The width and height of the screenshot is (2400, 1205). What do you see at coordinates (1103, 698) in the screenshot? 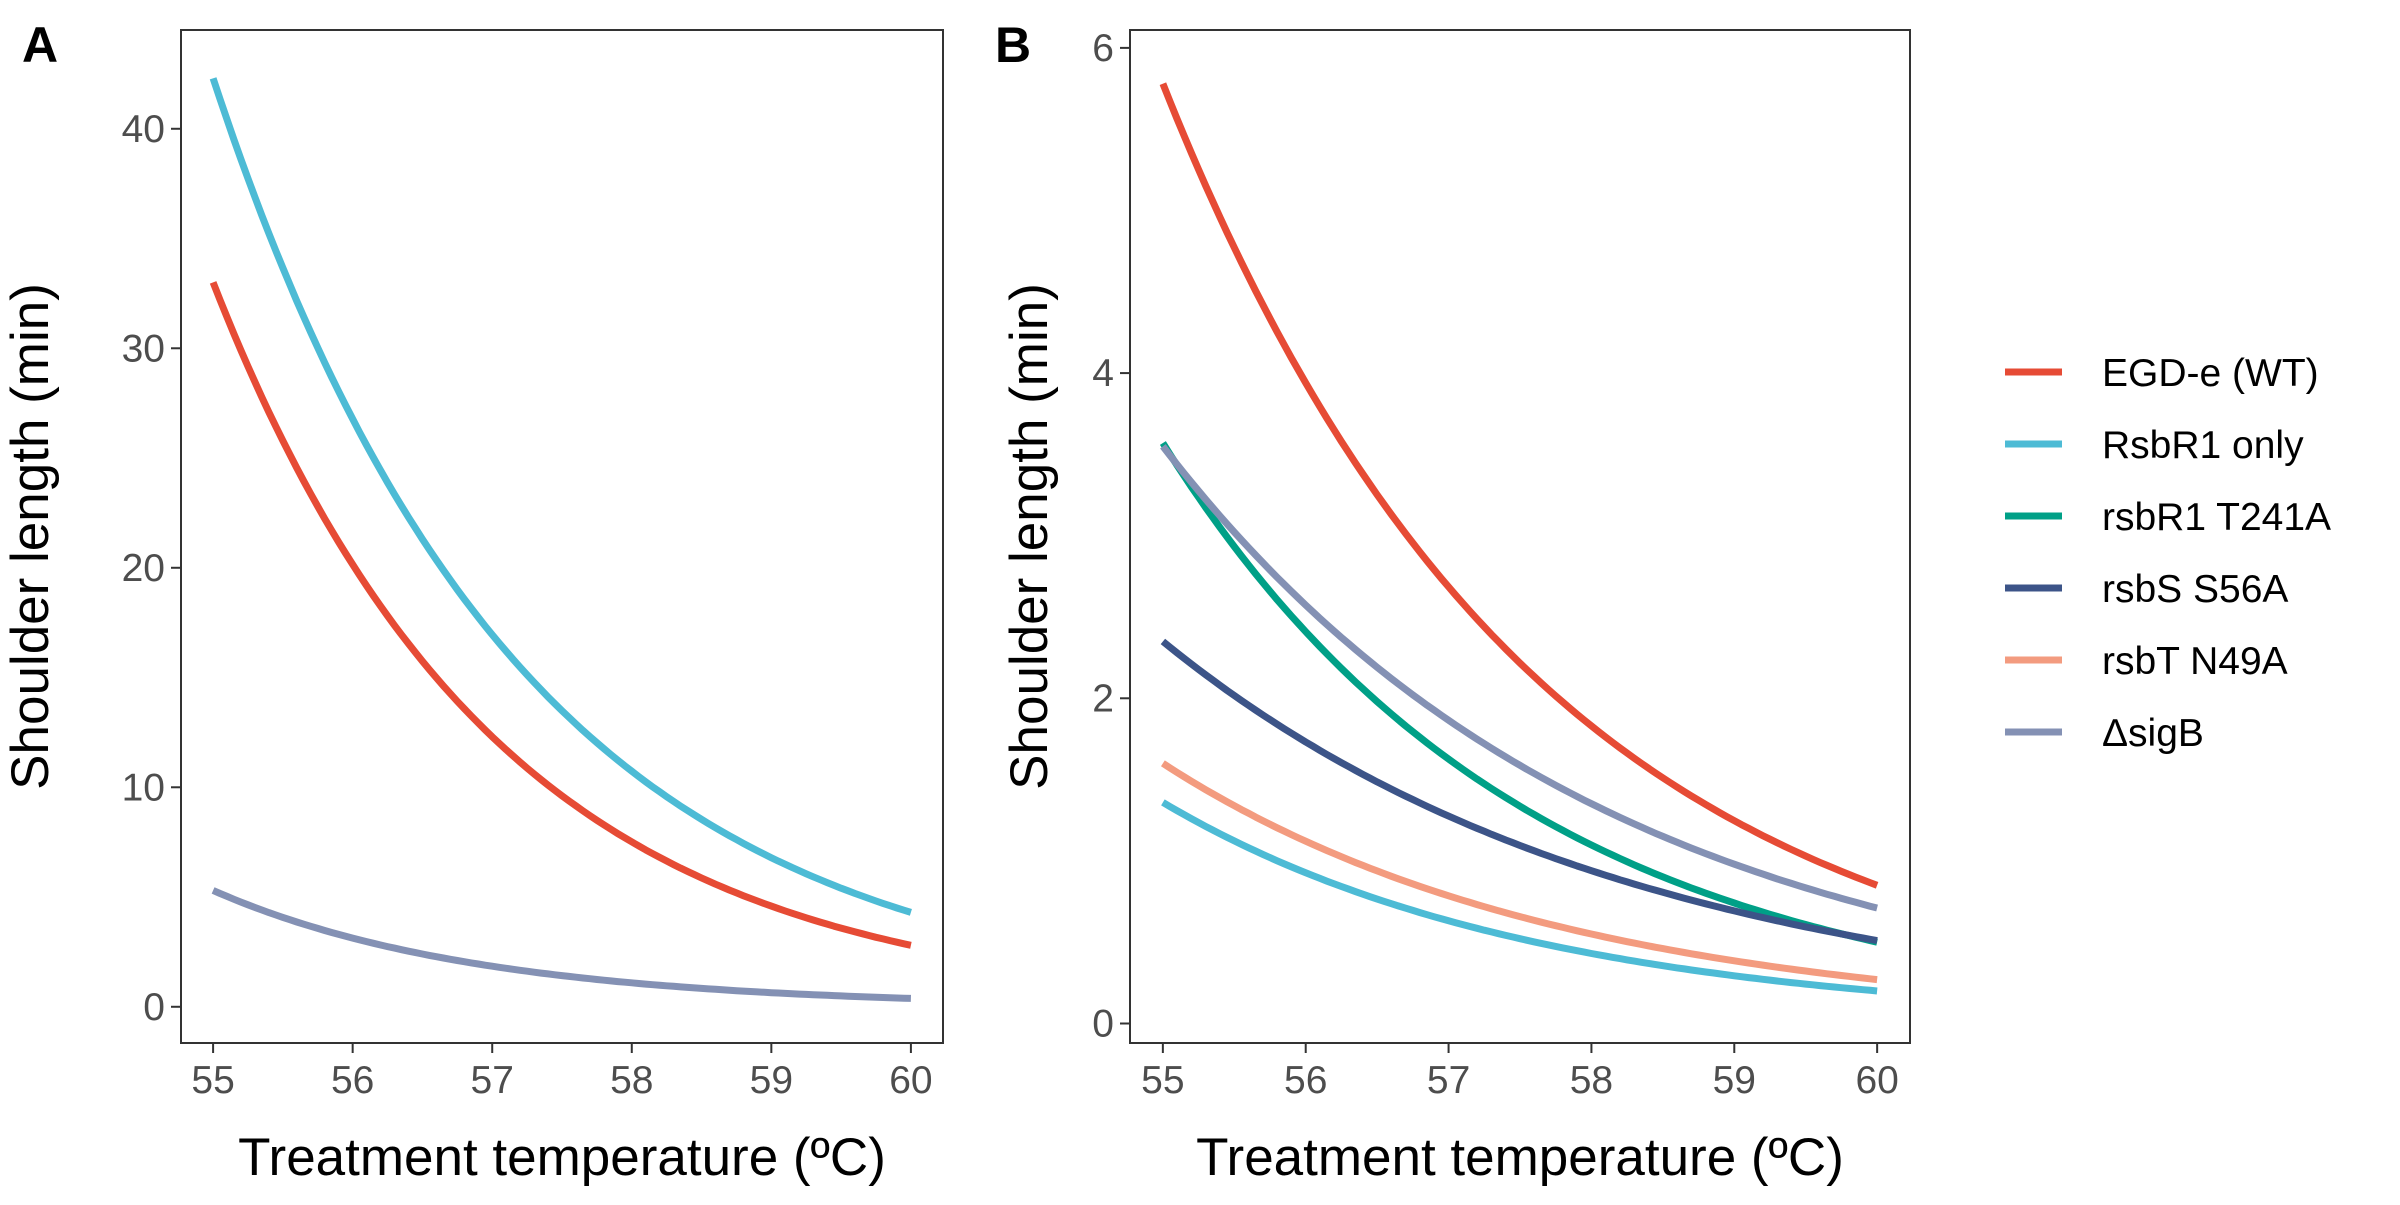
I see `y-tick-label: 2` at bounding box center [1103, 698].